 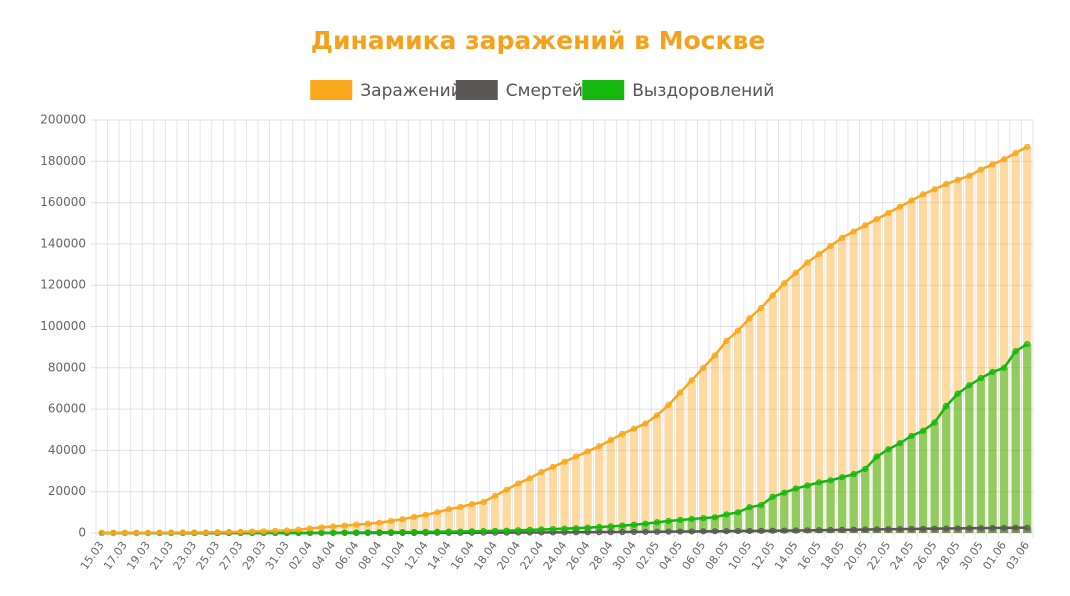 What do you see at coordinates (67, 409) in the screenshot?
I see `y-tick-label: 60000` at bounding box center [67, 409].